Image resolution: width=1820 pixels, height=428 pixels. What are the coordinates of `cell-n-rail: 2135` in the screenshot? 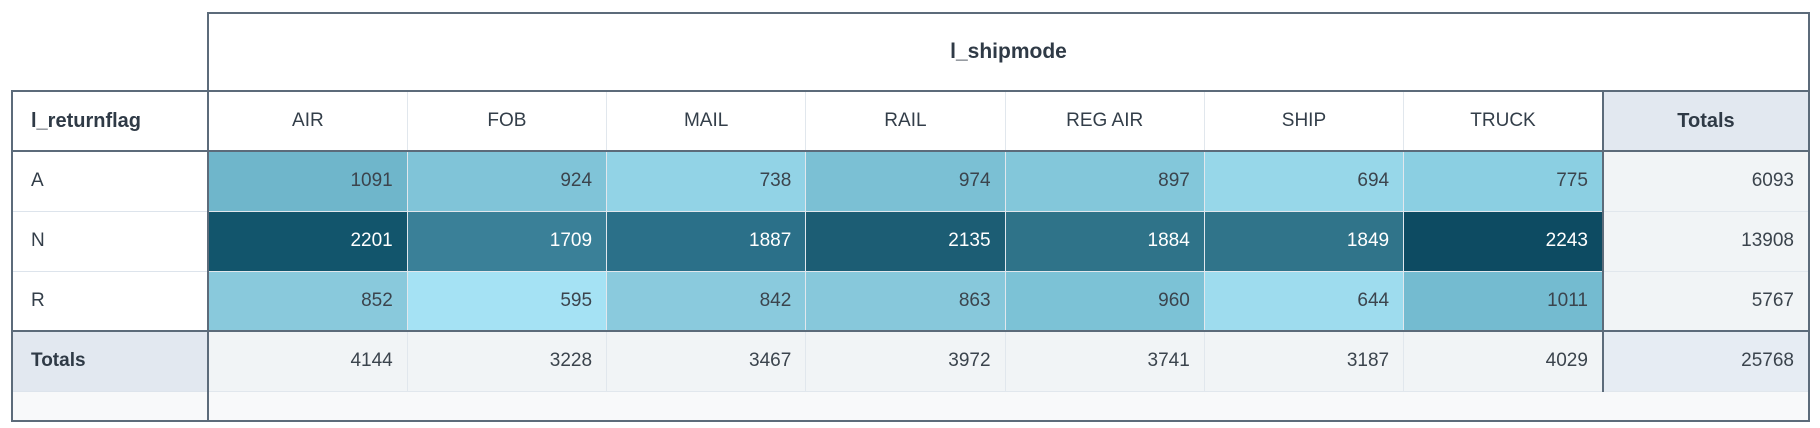 It's located at (905, 241).